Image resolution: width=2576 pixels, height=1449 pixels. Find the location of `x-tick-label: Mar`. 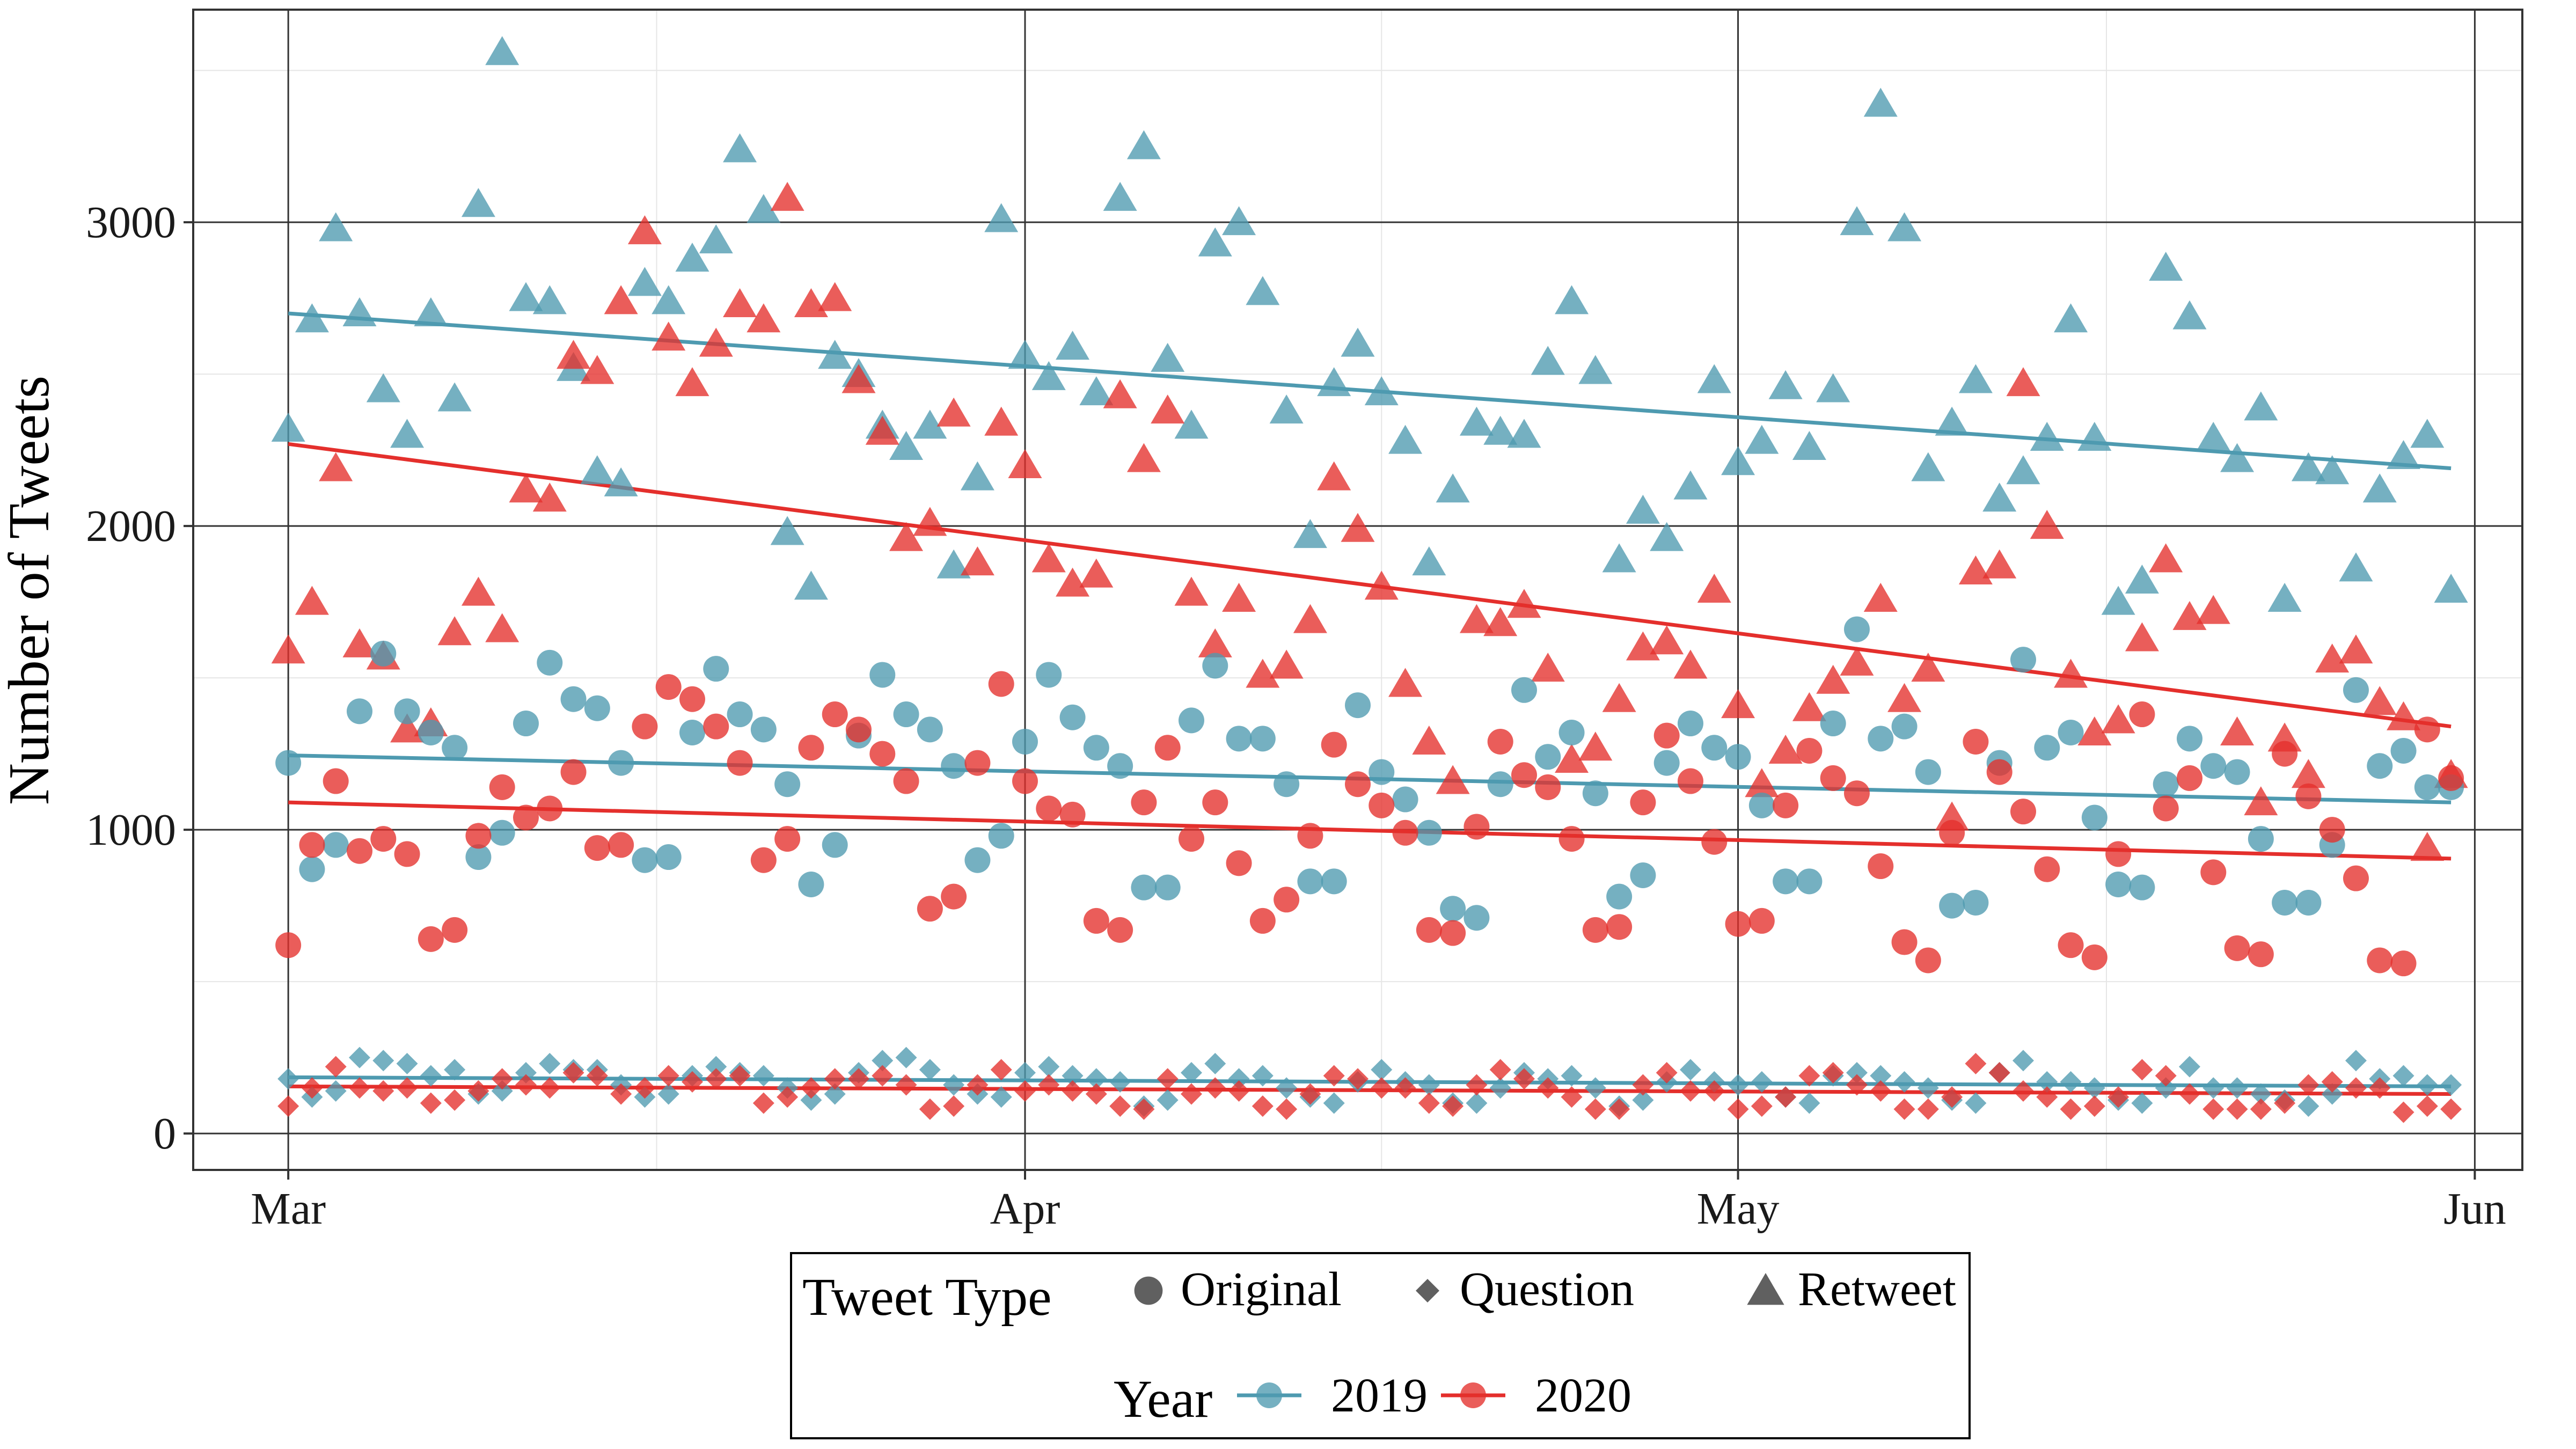

x-tick-label: Mar is located at coordinates (288, 1209).